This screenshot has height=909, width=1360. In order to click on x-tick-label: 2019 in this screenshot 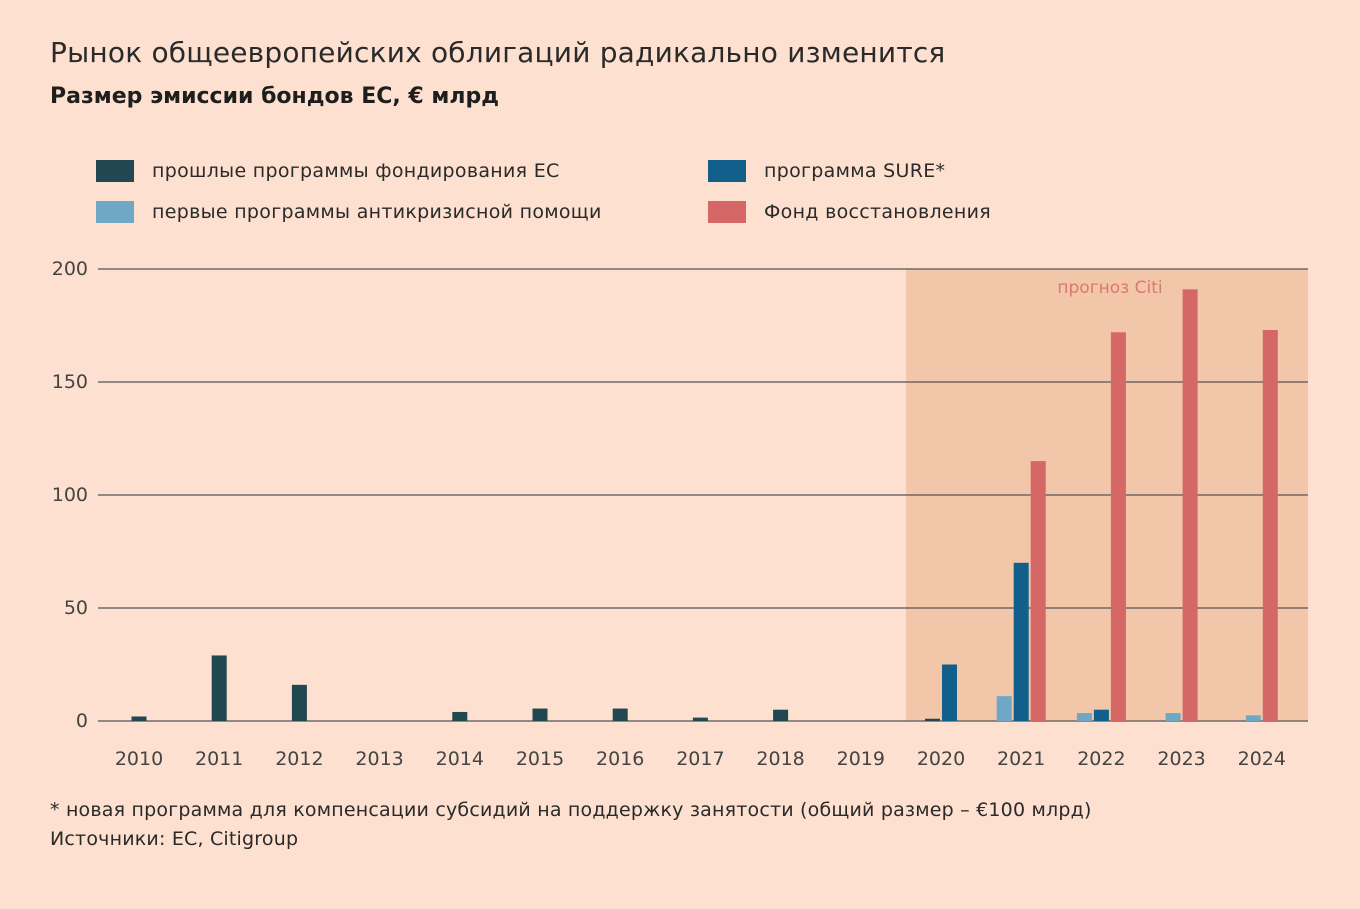, I will do `click(861, 759)`.